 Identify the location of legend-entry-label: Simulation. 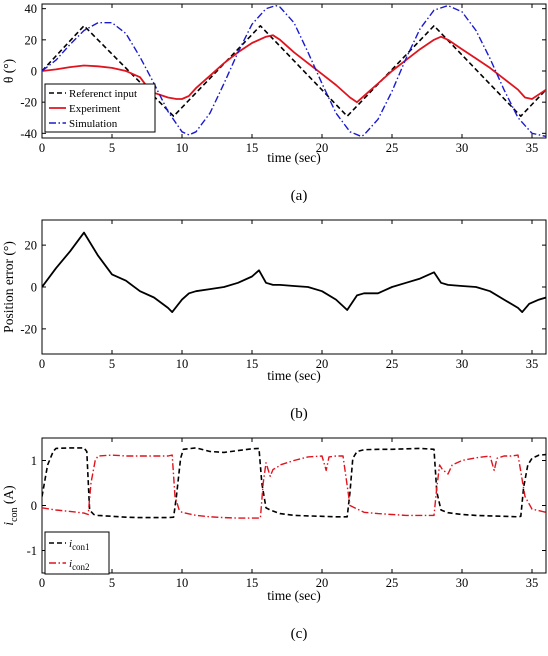
(93, 124).